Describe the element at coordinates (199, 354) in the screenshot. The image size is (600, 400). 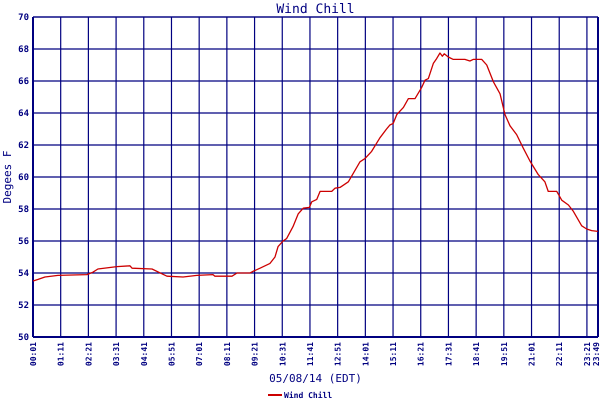
I see `x-tick-label: 07:01` at that location.